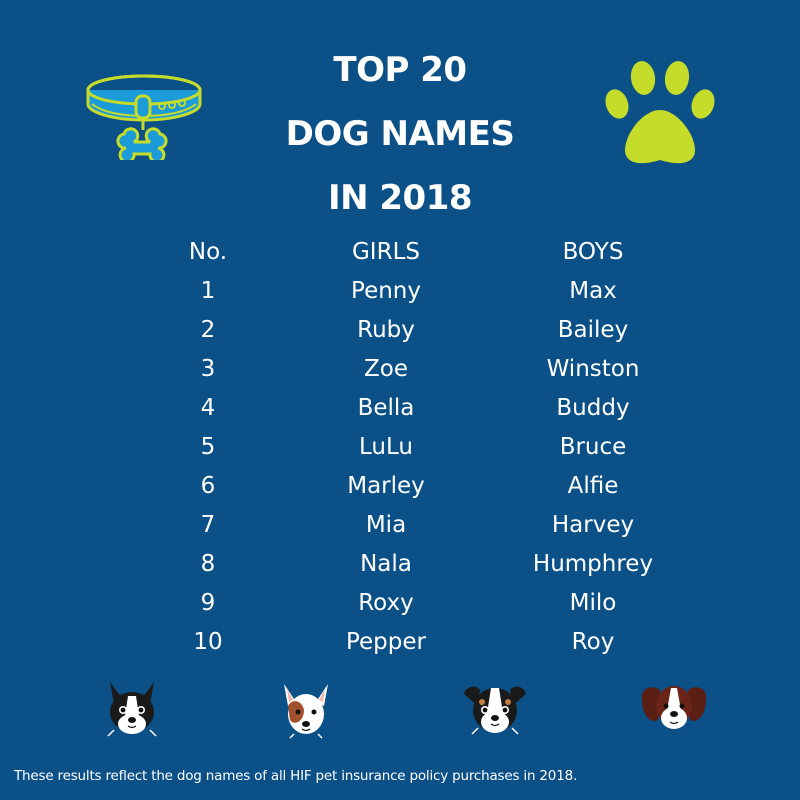  I want to click on tricolor-puppy-icon, so click(495, 710).